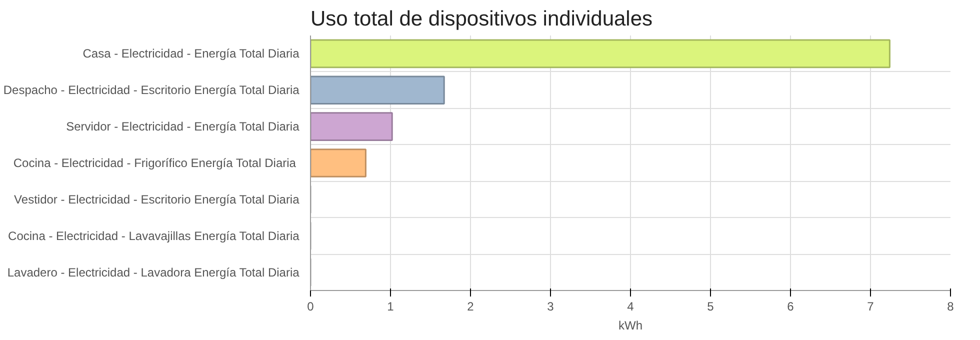  What do you see at coordinates (630, 307) in the screenshot?
I see `x-tick-label: 4` at bounding box center [630, 307].